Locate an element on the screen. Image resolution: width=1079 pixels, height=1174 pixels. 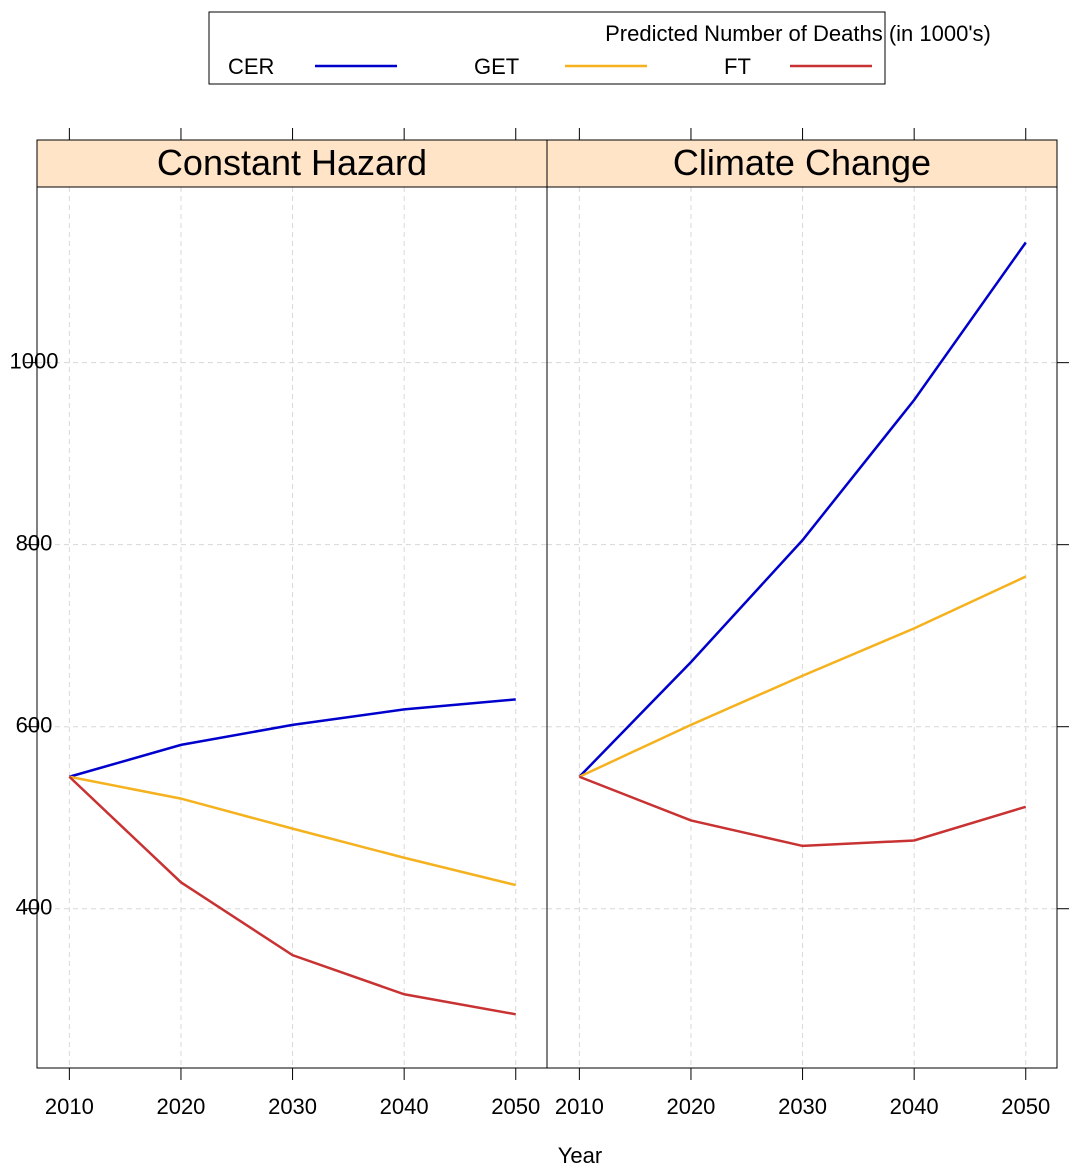
legend-label: CER is located at coordinates (251, 66).